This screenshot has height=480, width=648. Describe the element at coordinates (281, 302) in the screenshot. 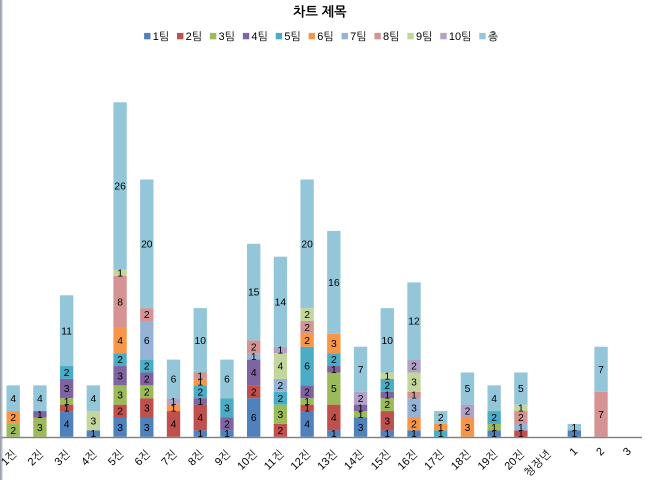

I see `svg-text: 14` at that location.